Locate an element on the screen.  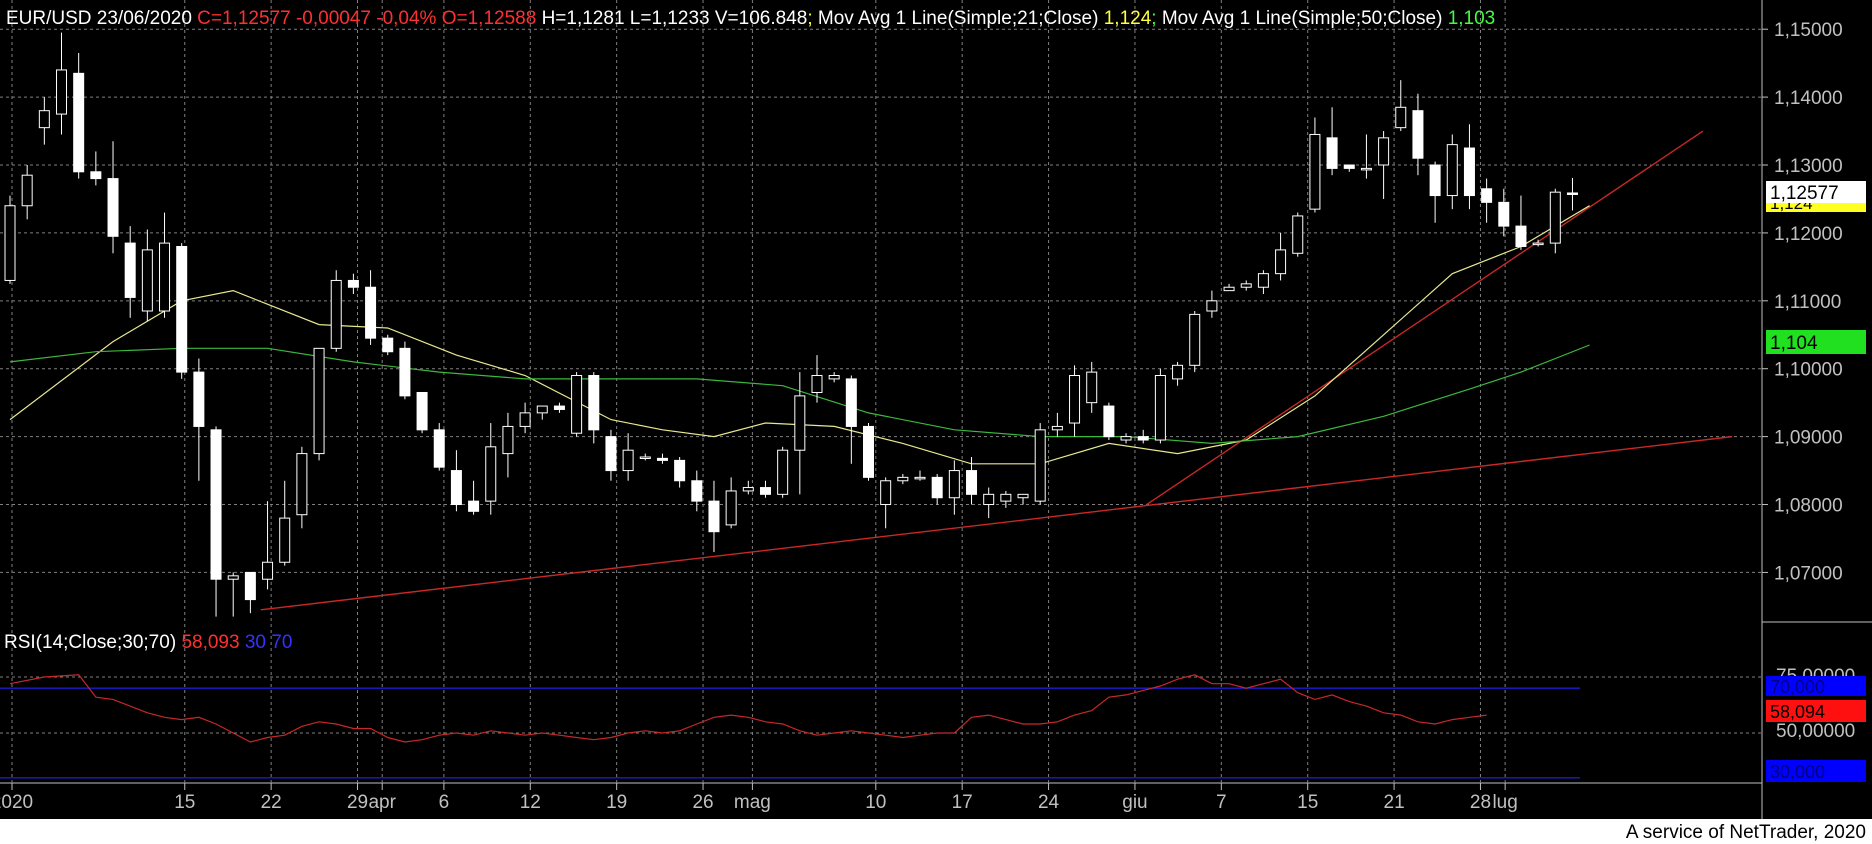
footer-bar: A service of NetTrader, 2020 is located at coordinates (936, 831).